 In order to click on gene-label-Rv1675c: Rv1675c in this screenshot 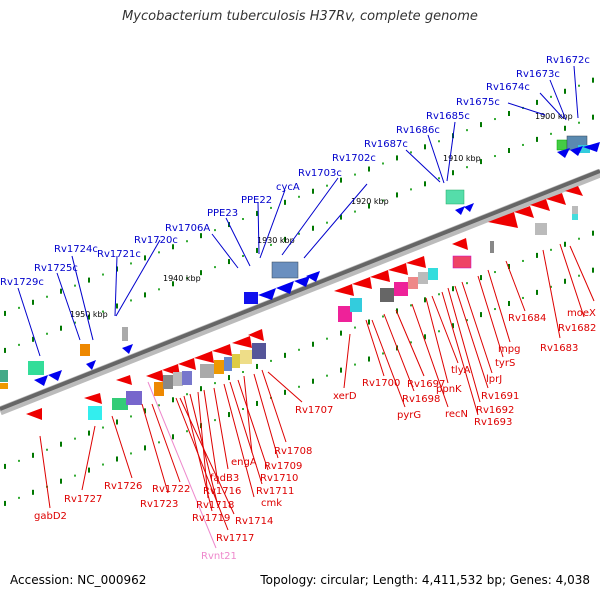, I will do `click(478, 102)`.